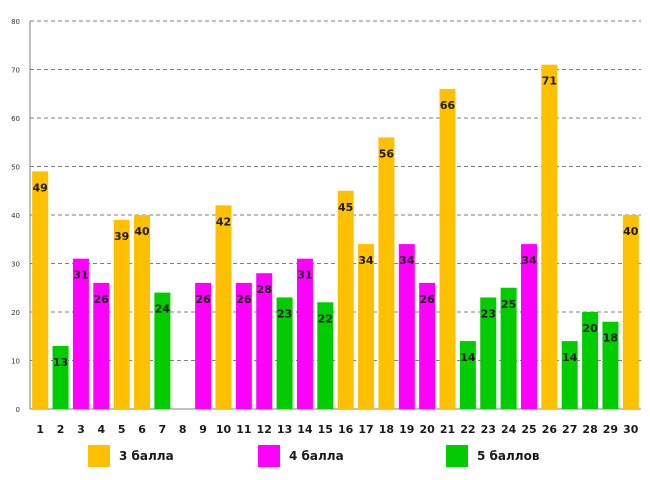 This screenshot has width=650, height=480. What do you see at coordinates (316, 456) in the screenshot?
I see `legend-label-4-points: 4 балла` at bounding box center [316, 456].